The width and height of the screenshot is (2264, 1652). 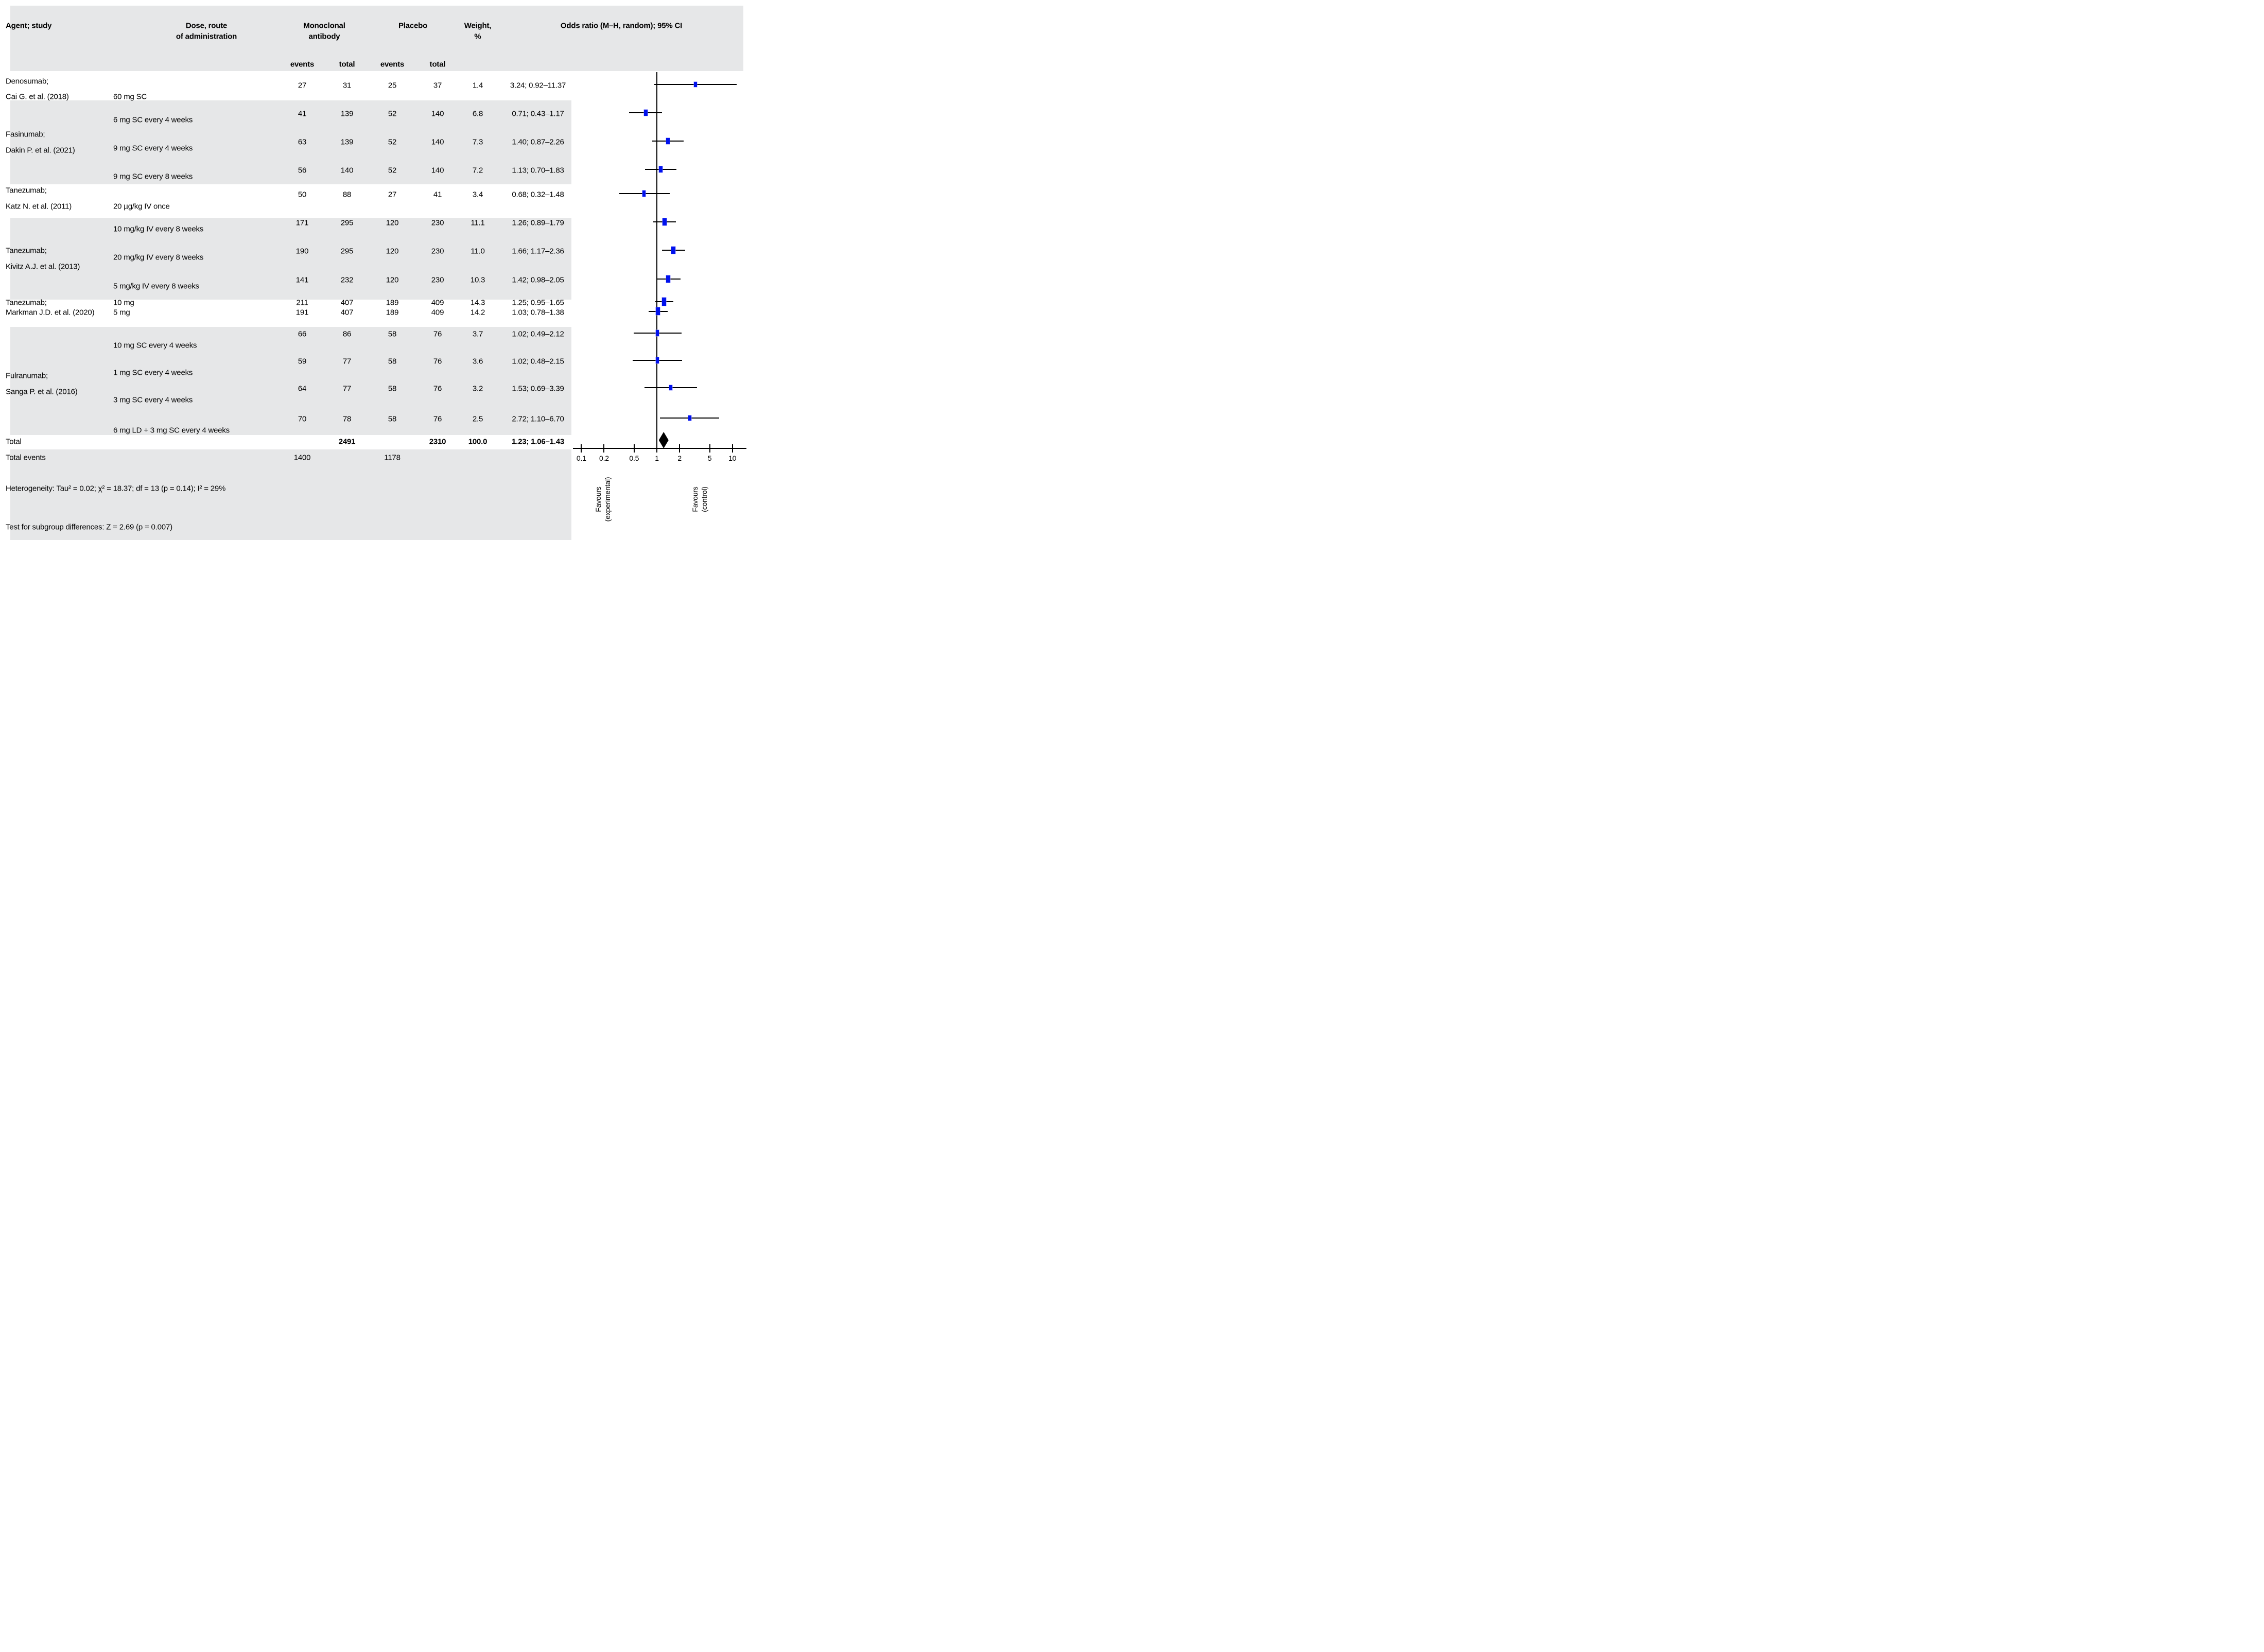 What do you see at coordinates (478, 25) in the screenshot?
I see `col-header-weight-1: Weight,` at bounding box center [478, 25].